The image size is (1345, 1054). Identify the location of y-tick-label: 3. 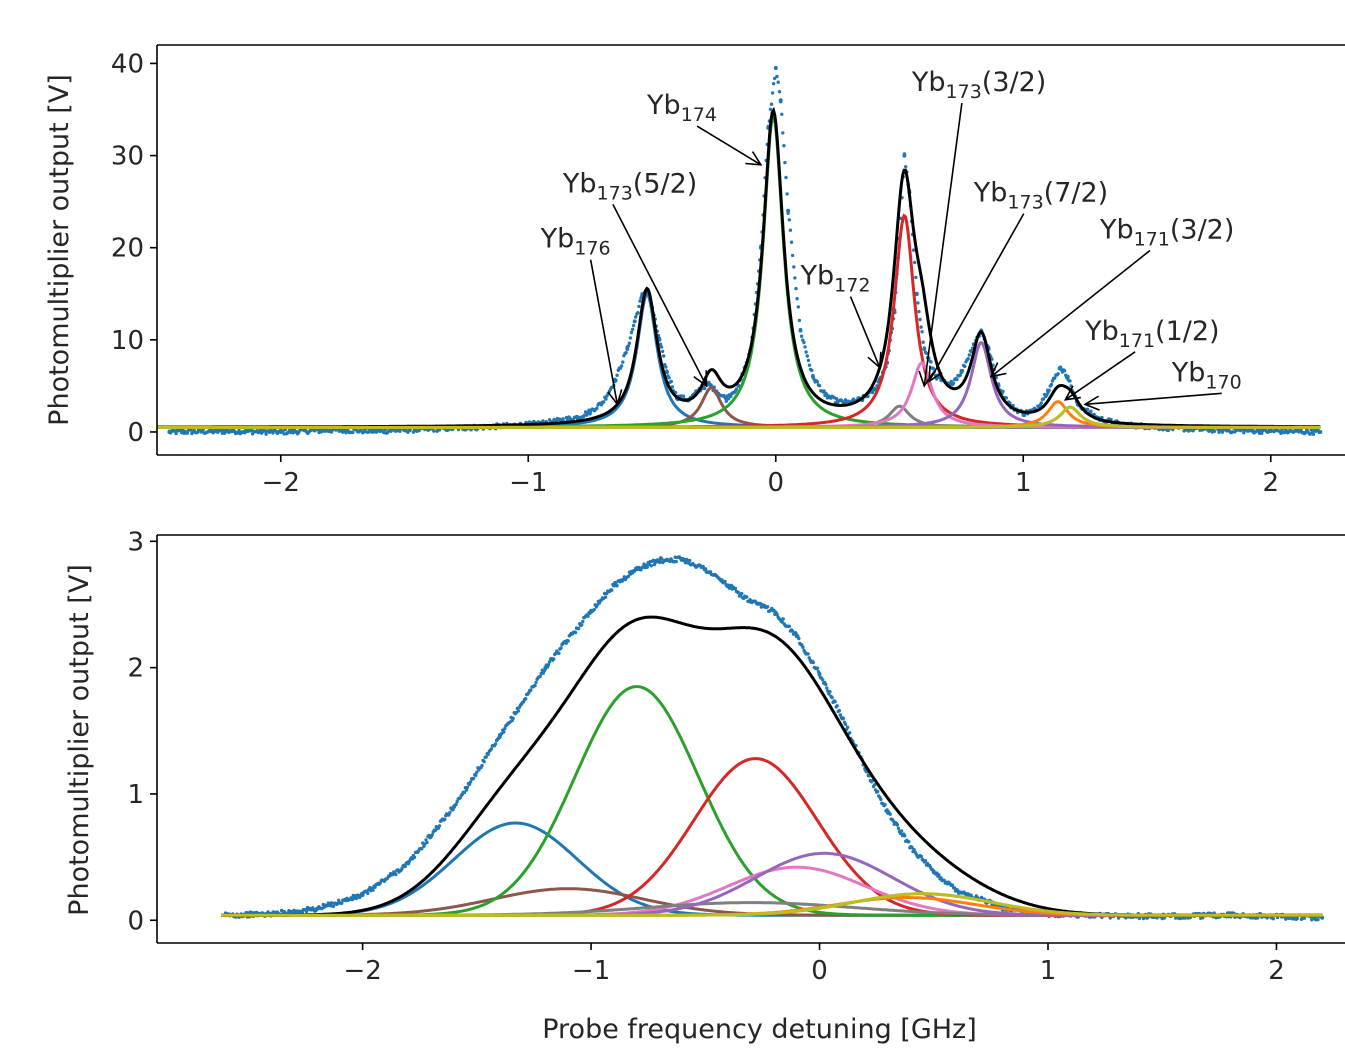
(135, 542).